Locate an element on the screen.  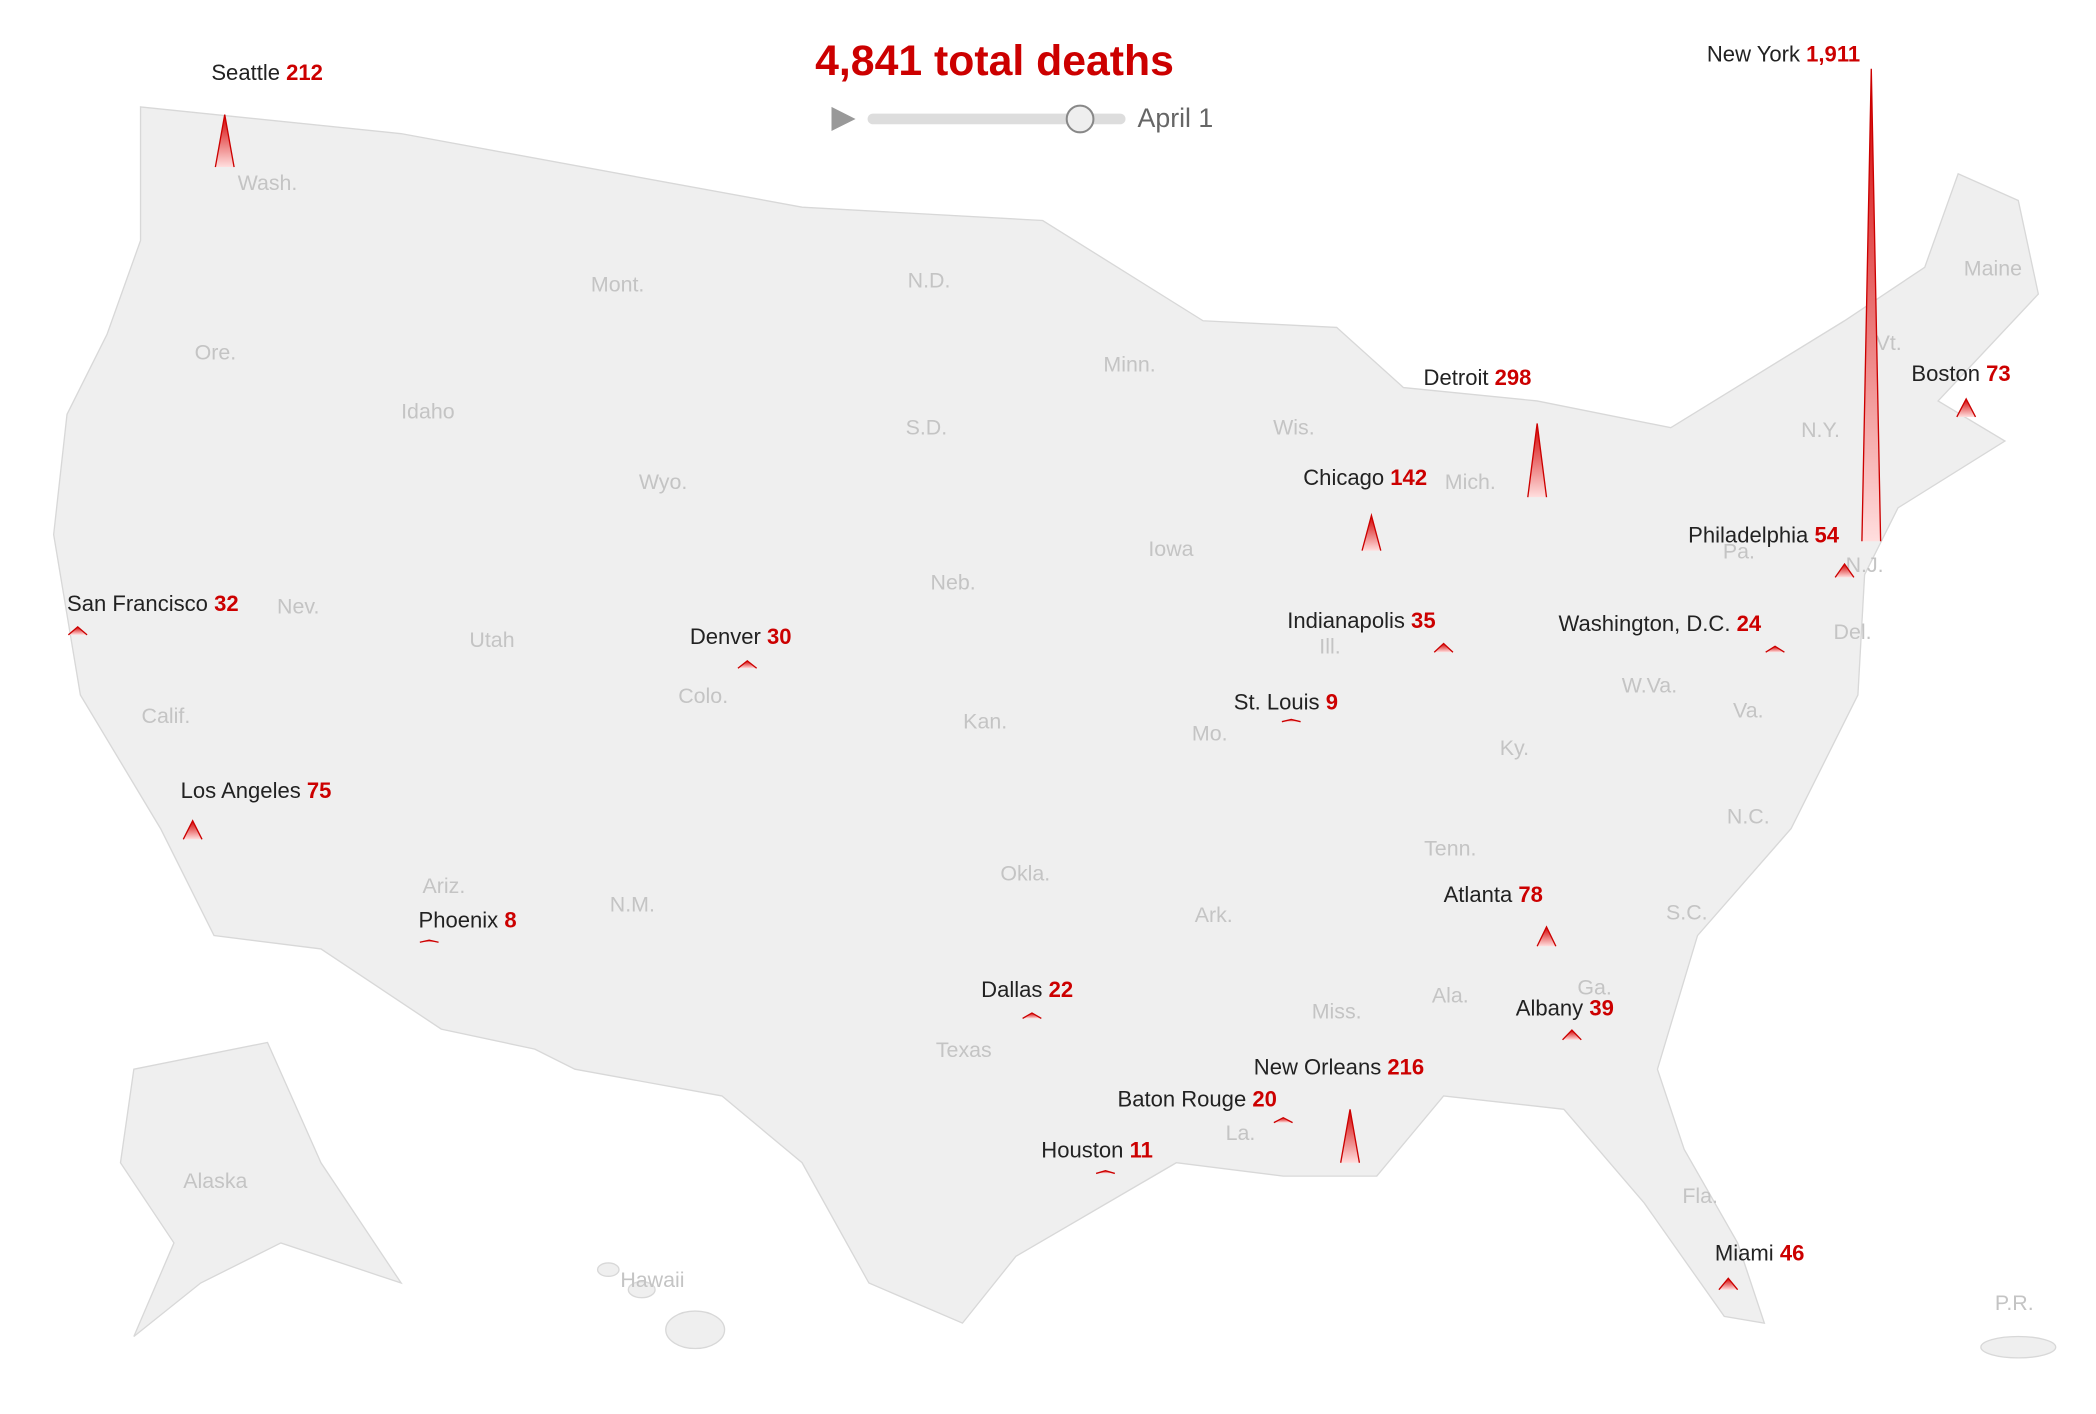
city-label: Atlanta 78 is located at coordinates (1493, 894).